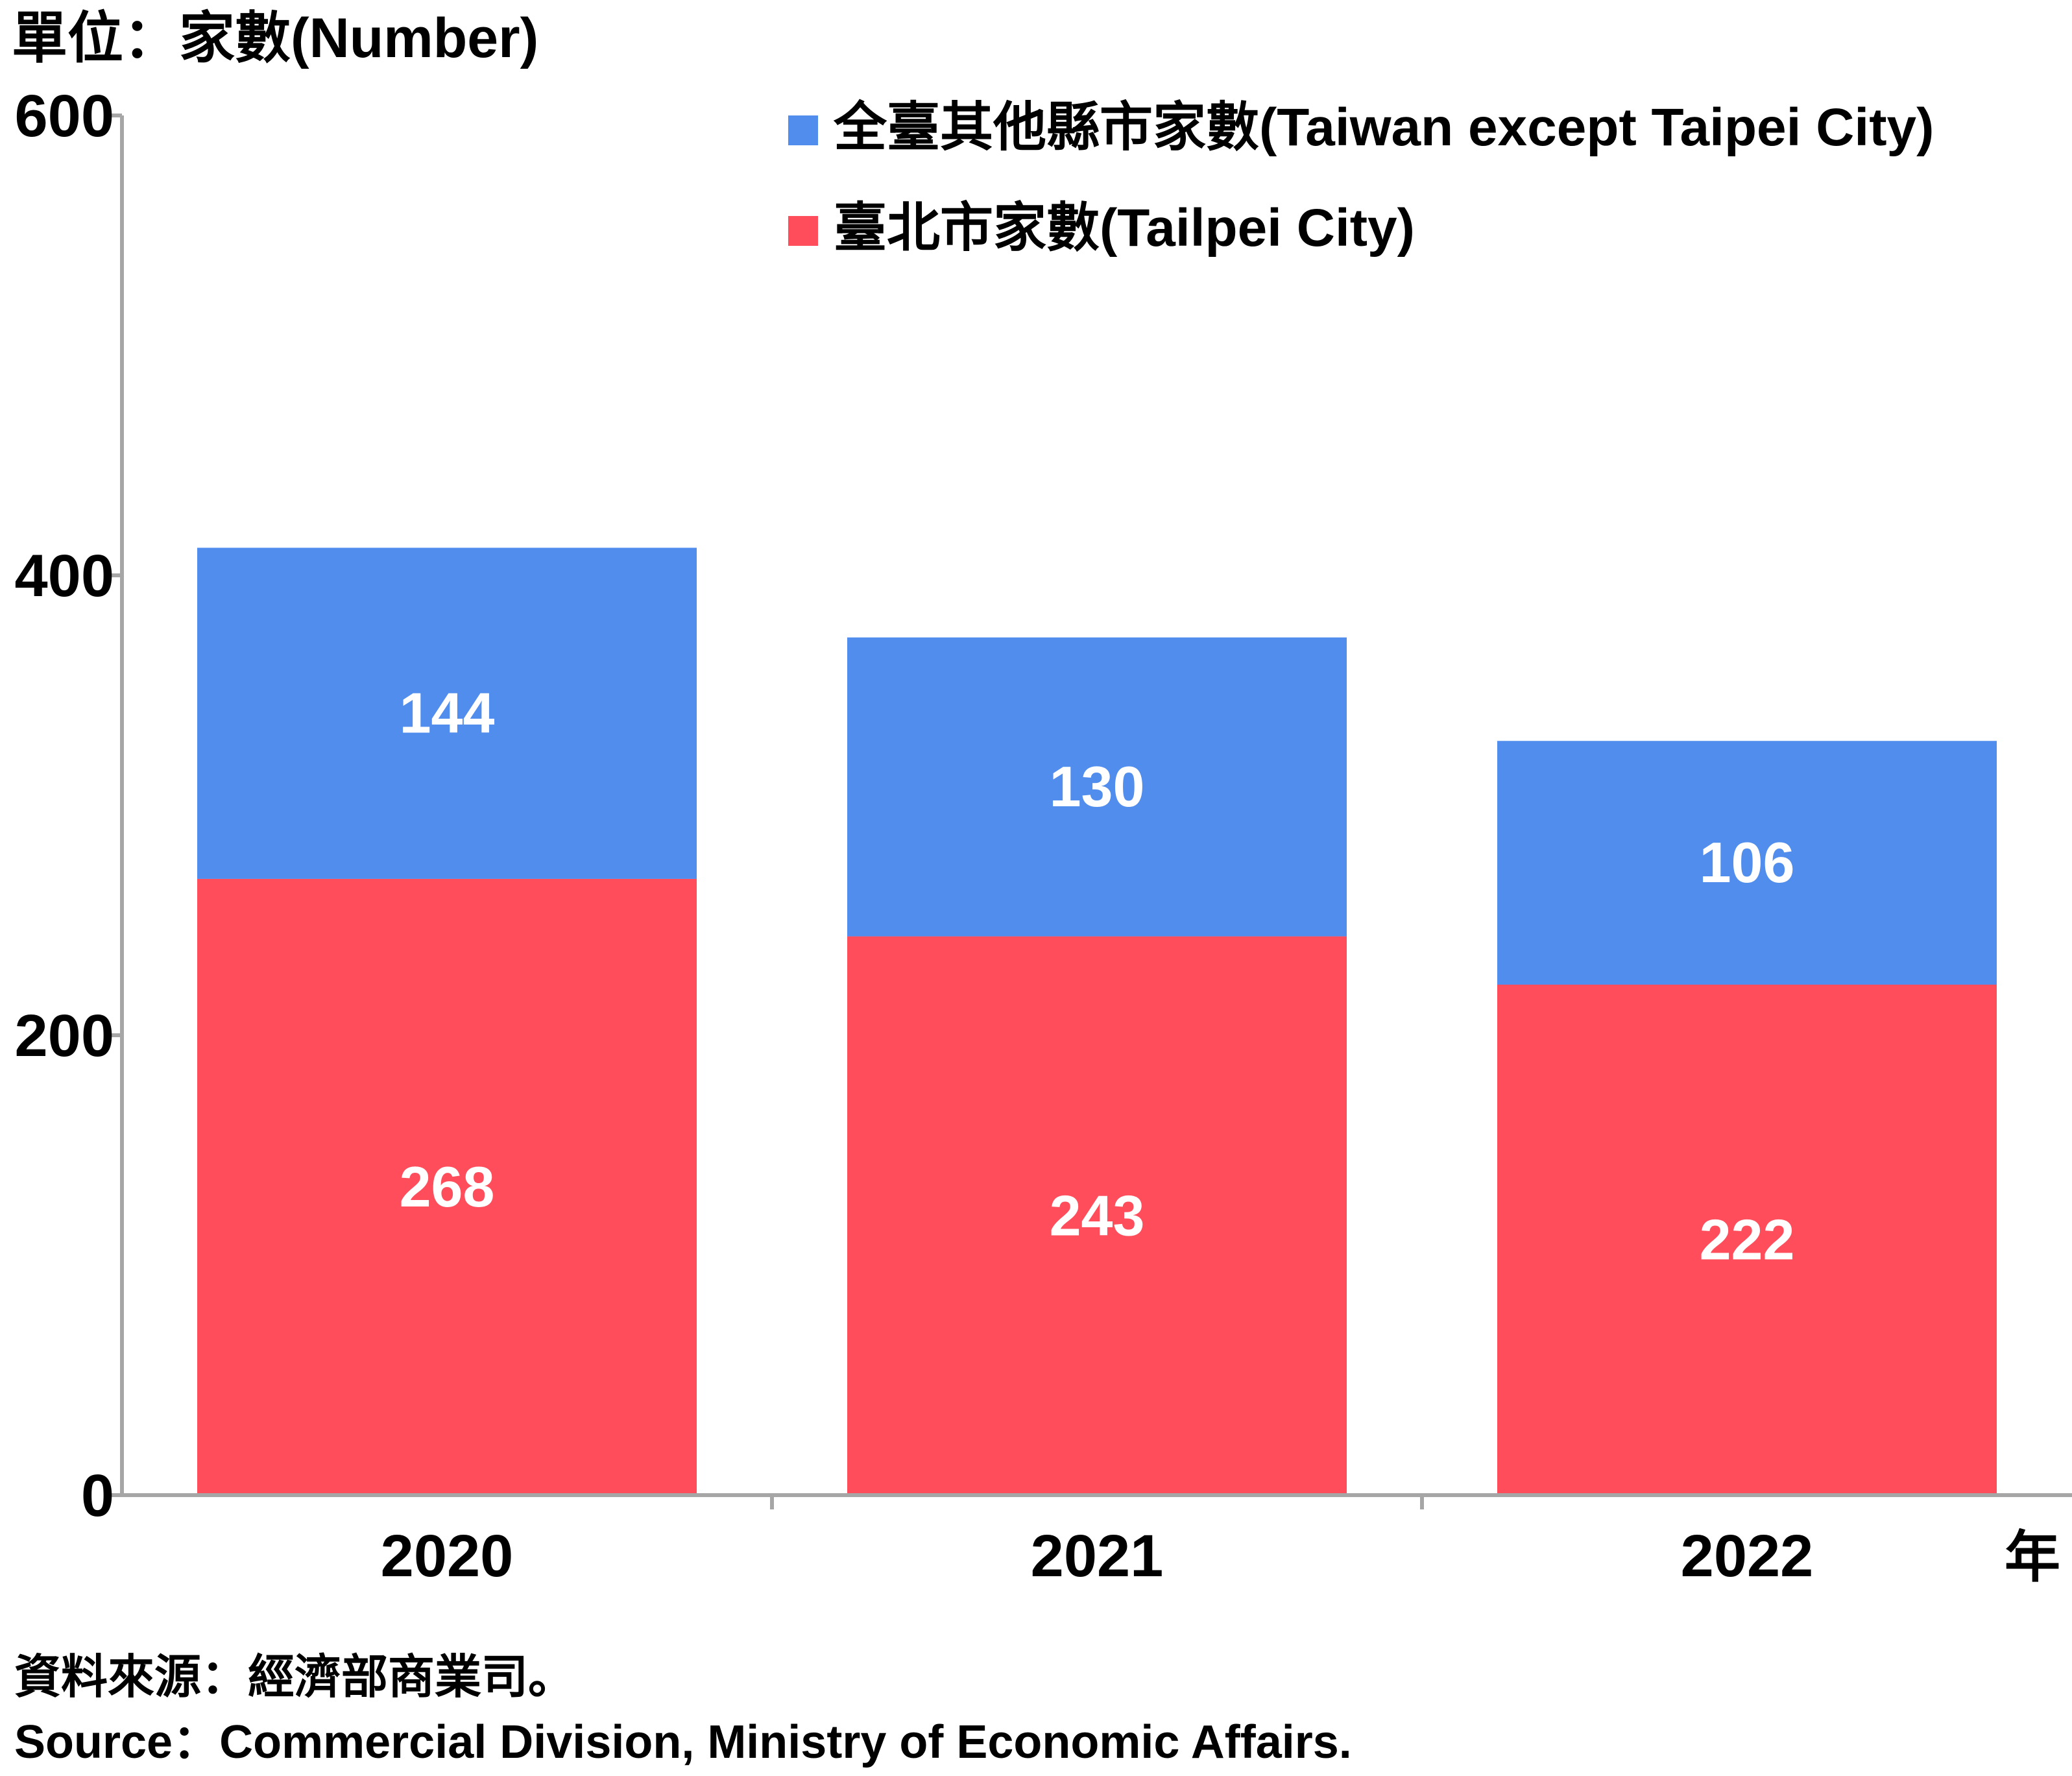 This screenshot has width=2072, height=1776. What do you see at coordinates (1383, 127) in the screenshot?
I see `legend-label-series-1: 全臺其他縣市家數(Taiwan except Taipei City)` at bounding box center [1383, 127].